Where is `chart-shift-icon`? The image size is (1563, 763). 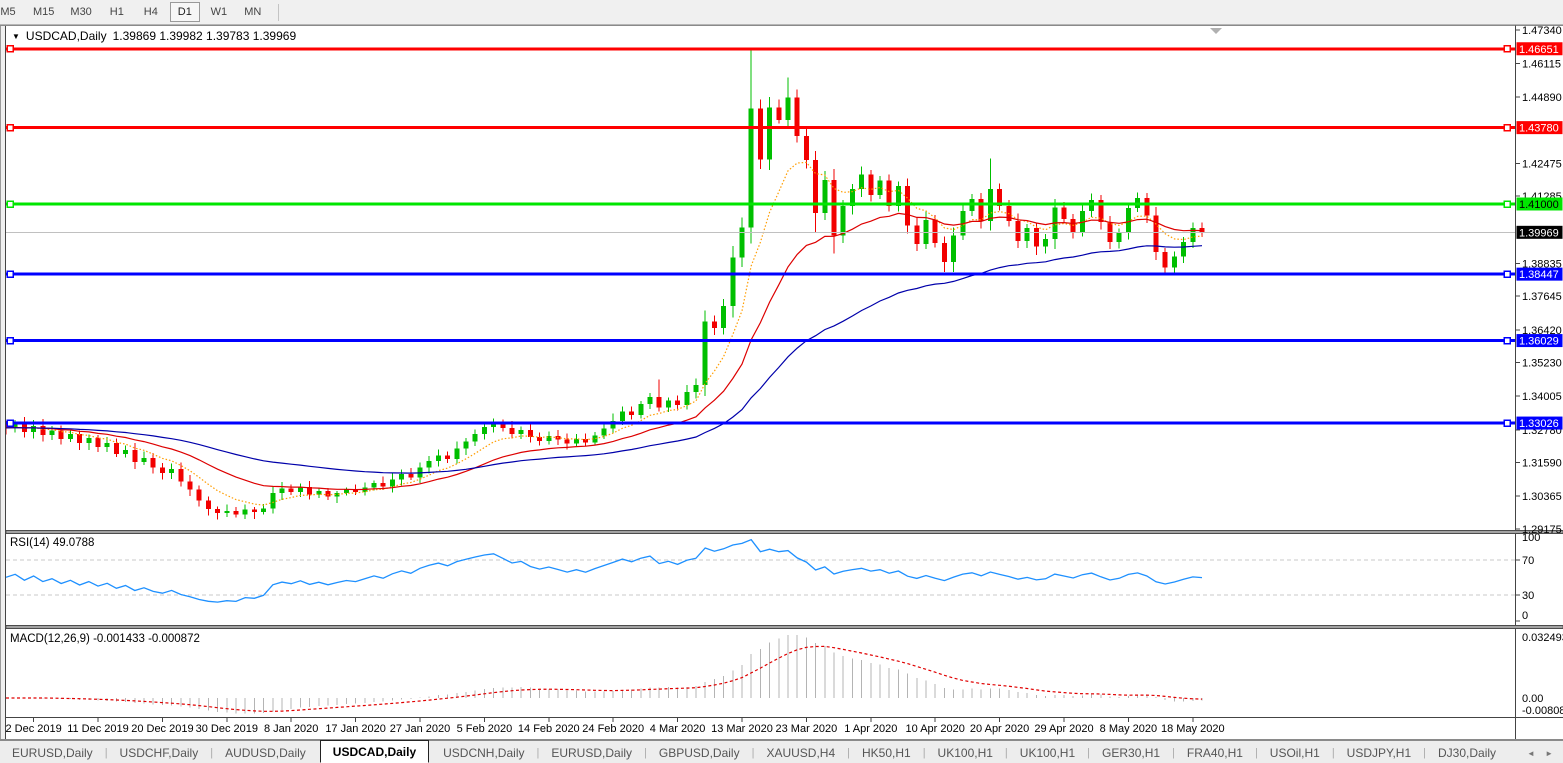 chart-shift-icon is located at coordinates (1216, 31).